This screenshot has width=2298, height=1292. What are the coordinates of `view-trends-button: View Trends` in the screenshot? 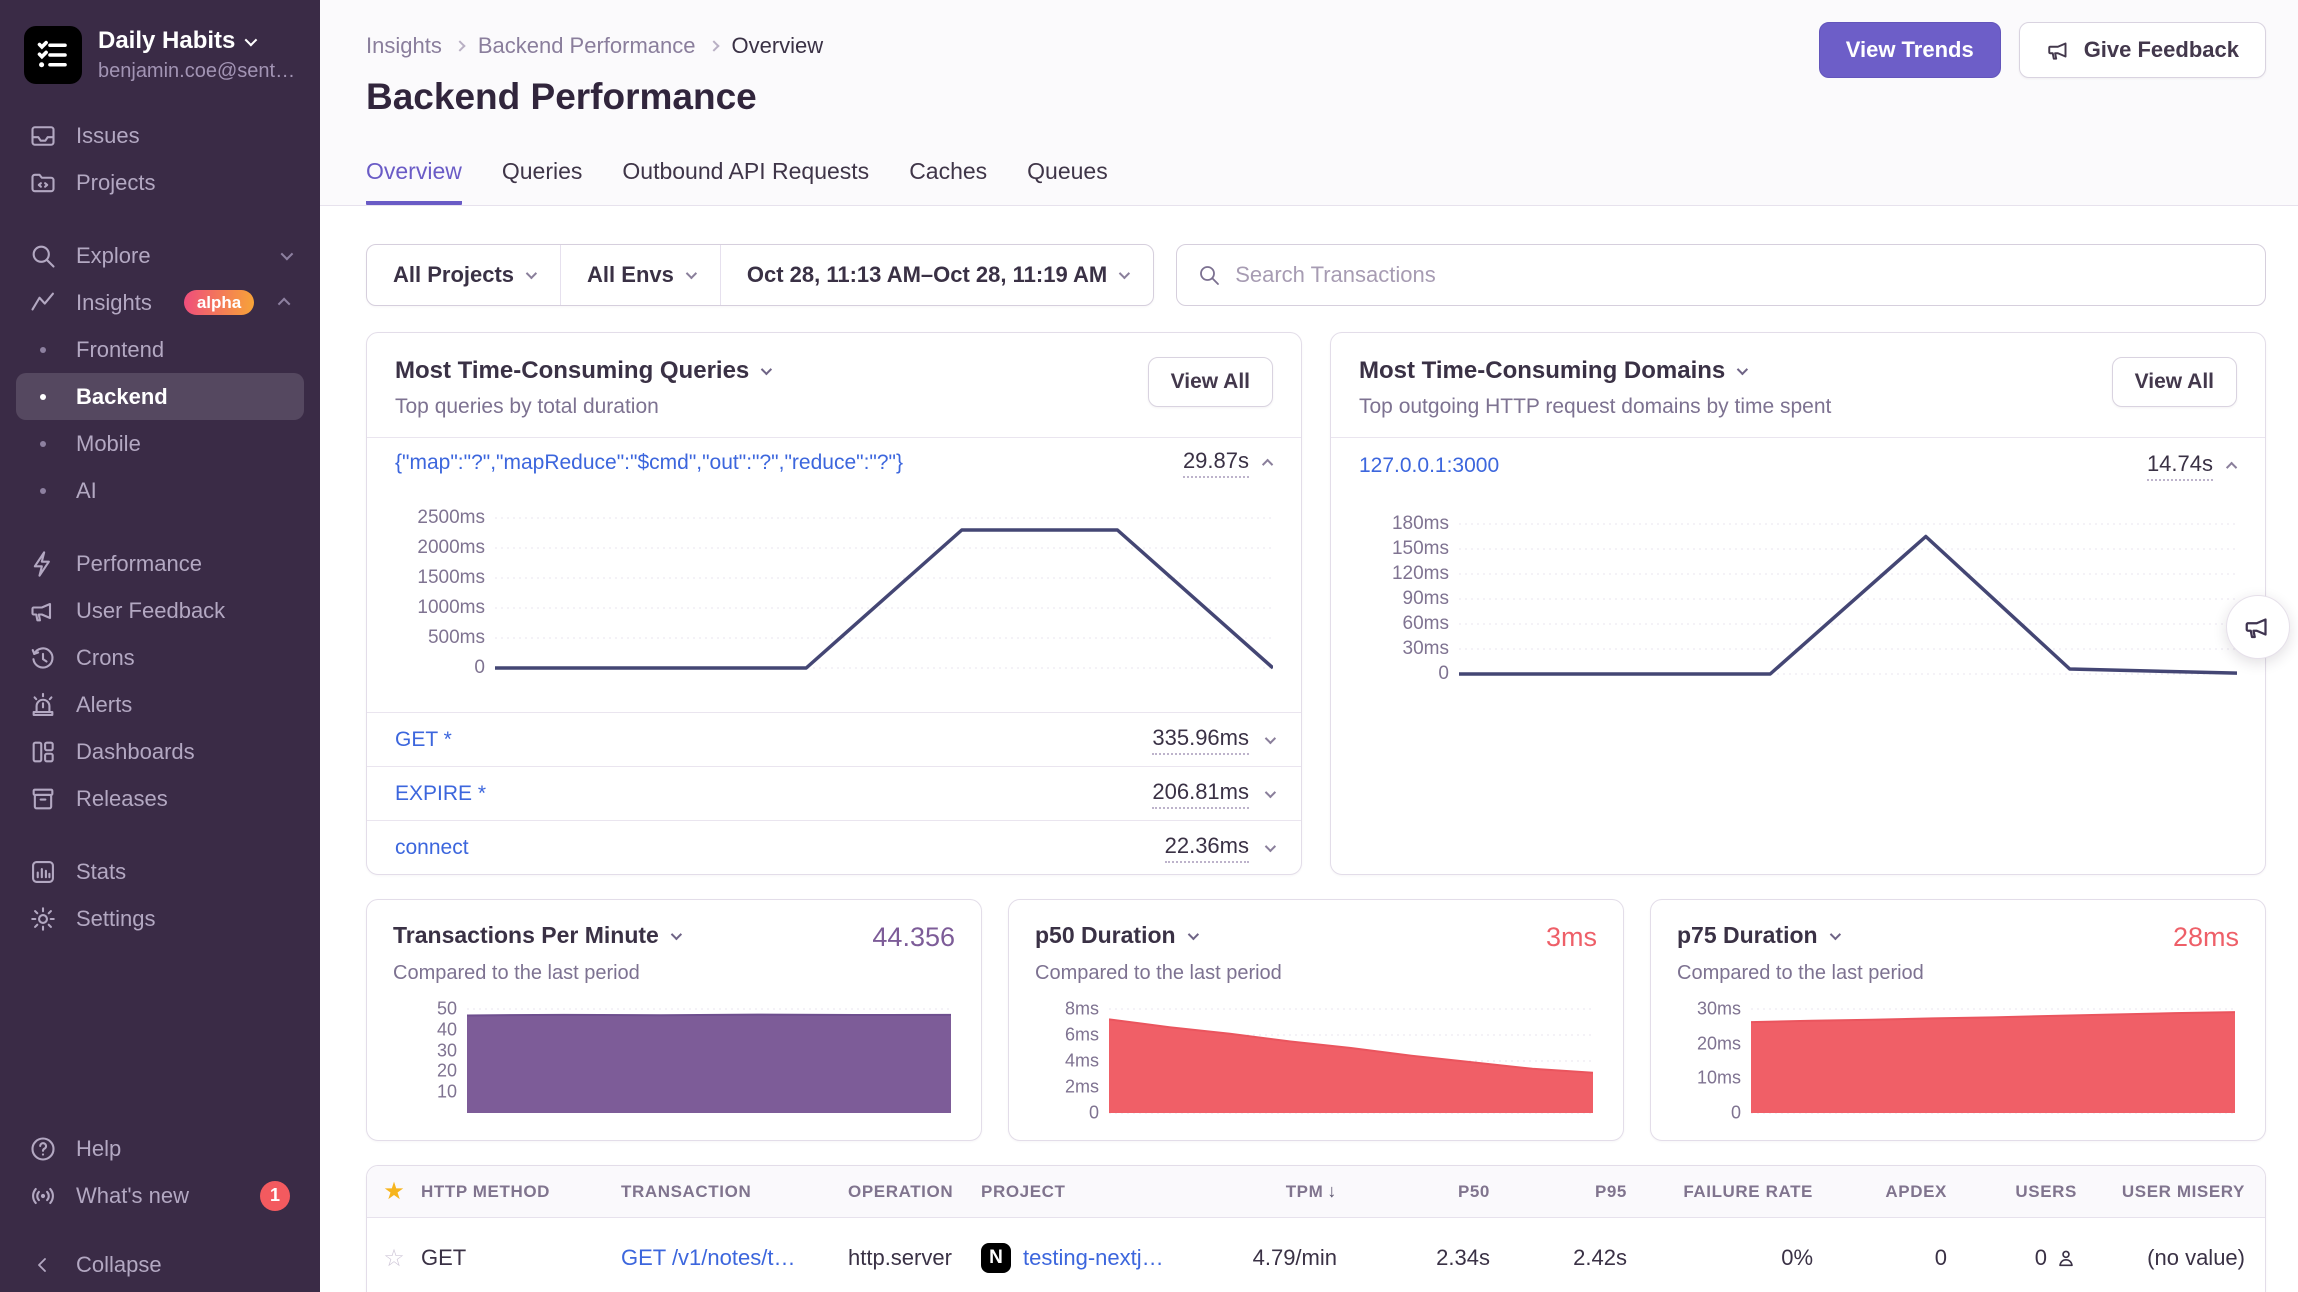 It's located at (1909, 50).